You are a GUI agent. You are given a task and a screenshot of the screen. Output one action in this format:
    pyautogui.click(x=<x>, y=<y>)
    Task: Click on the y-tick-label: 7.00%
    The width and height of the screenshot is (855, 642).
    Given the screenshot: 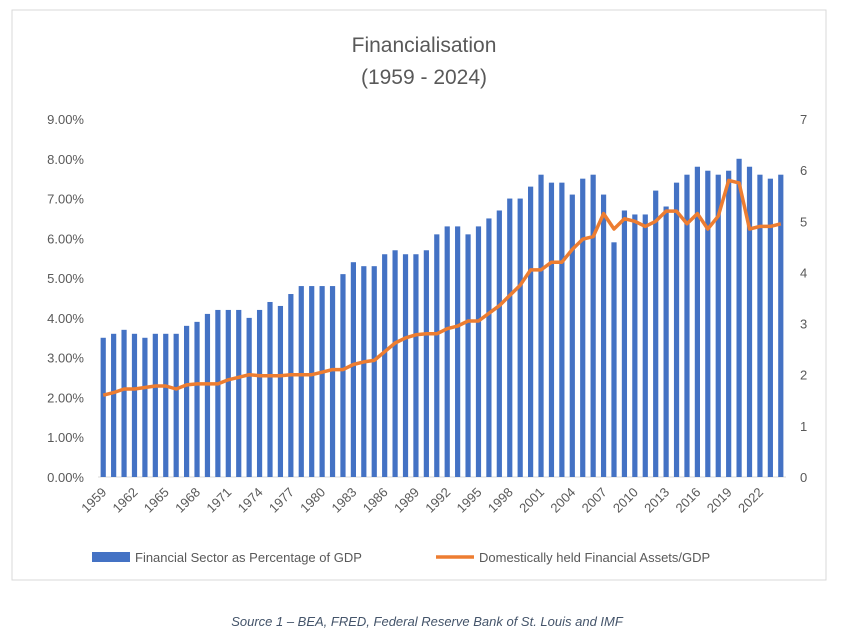 What is the action you would take?
    pyautogui.click(x=65, y=199)
    